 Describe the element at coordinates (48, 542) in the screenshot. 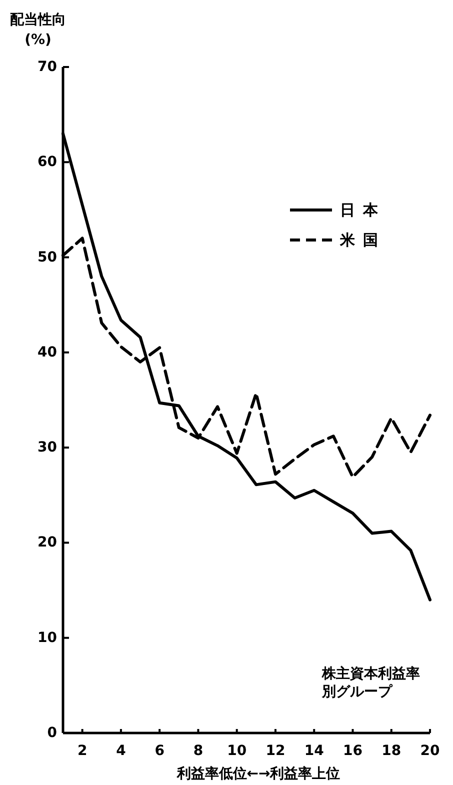

I see `y-tick-label: 20` at that location.